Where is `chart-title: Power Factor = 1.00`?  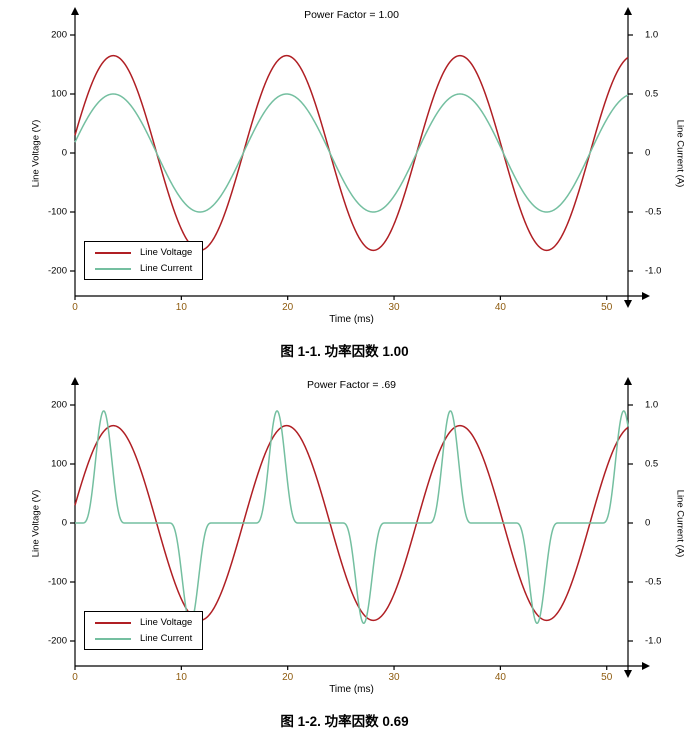 chart-title: Power Factor = 1.00 is located at coordinates (351, 15).